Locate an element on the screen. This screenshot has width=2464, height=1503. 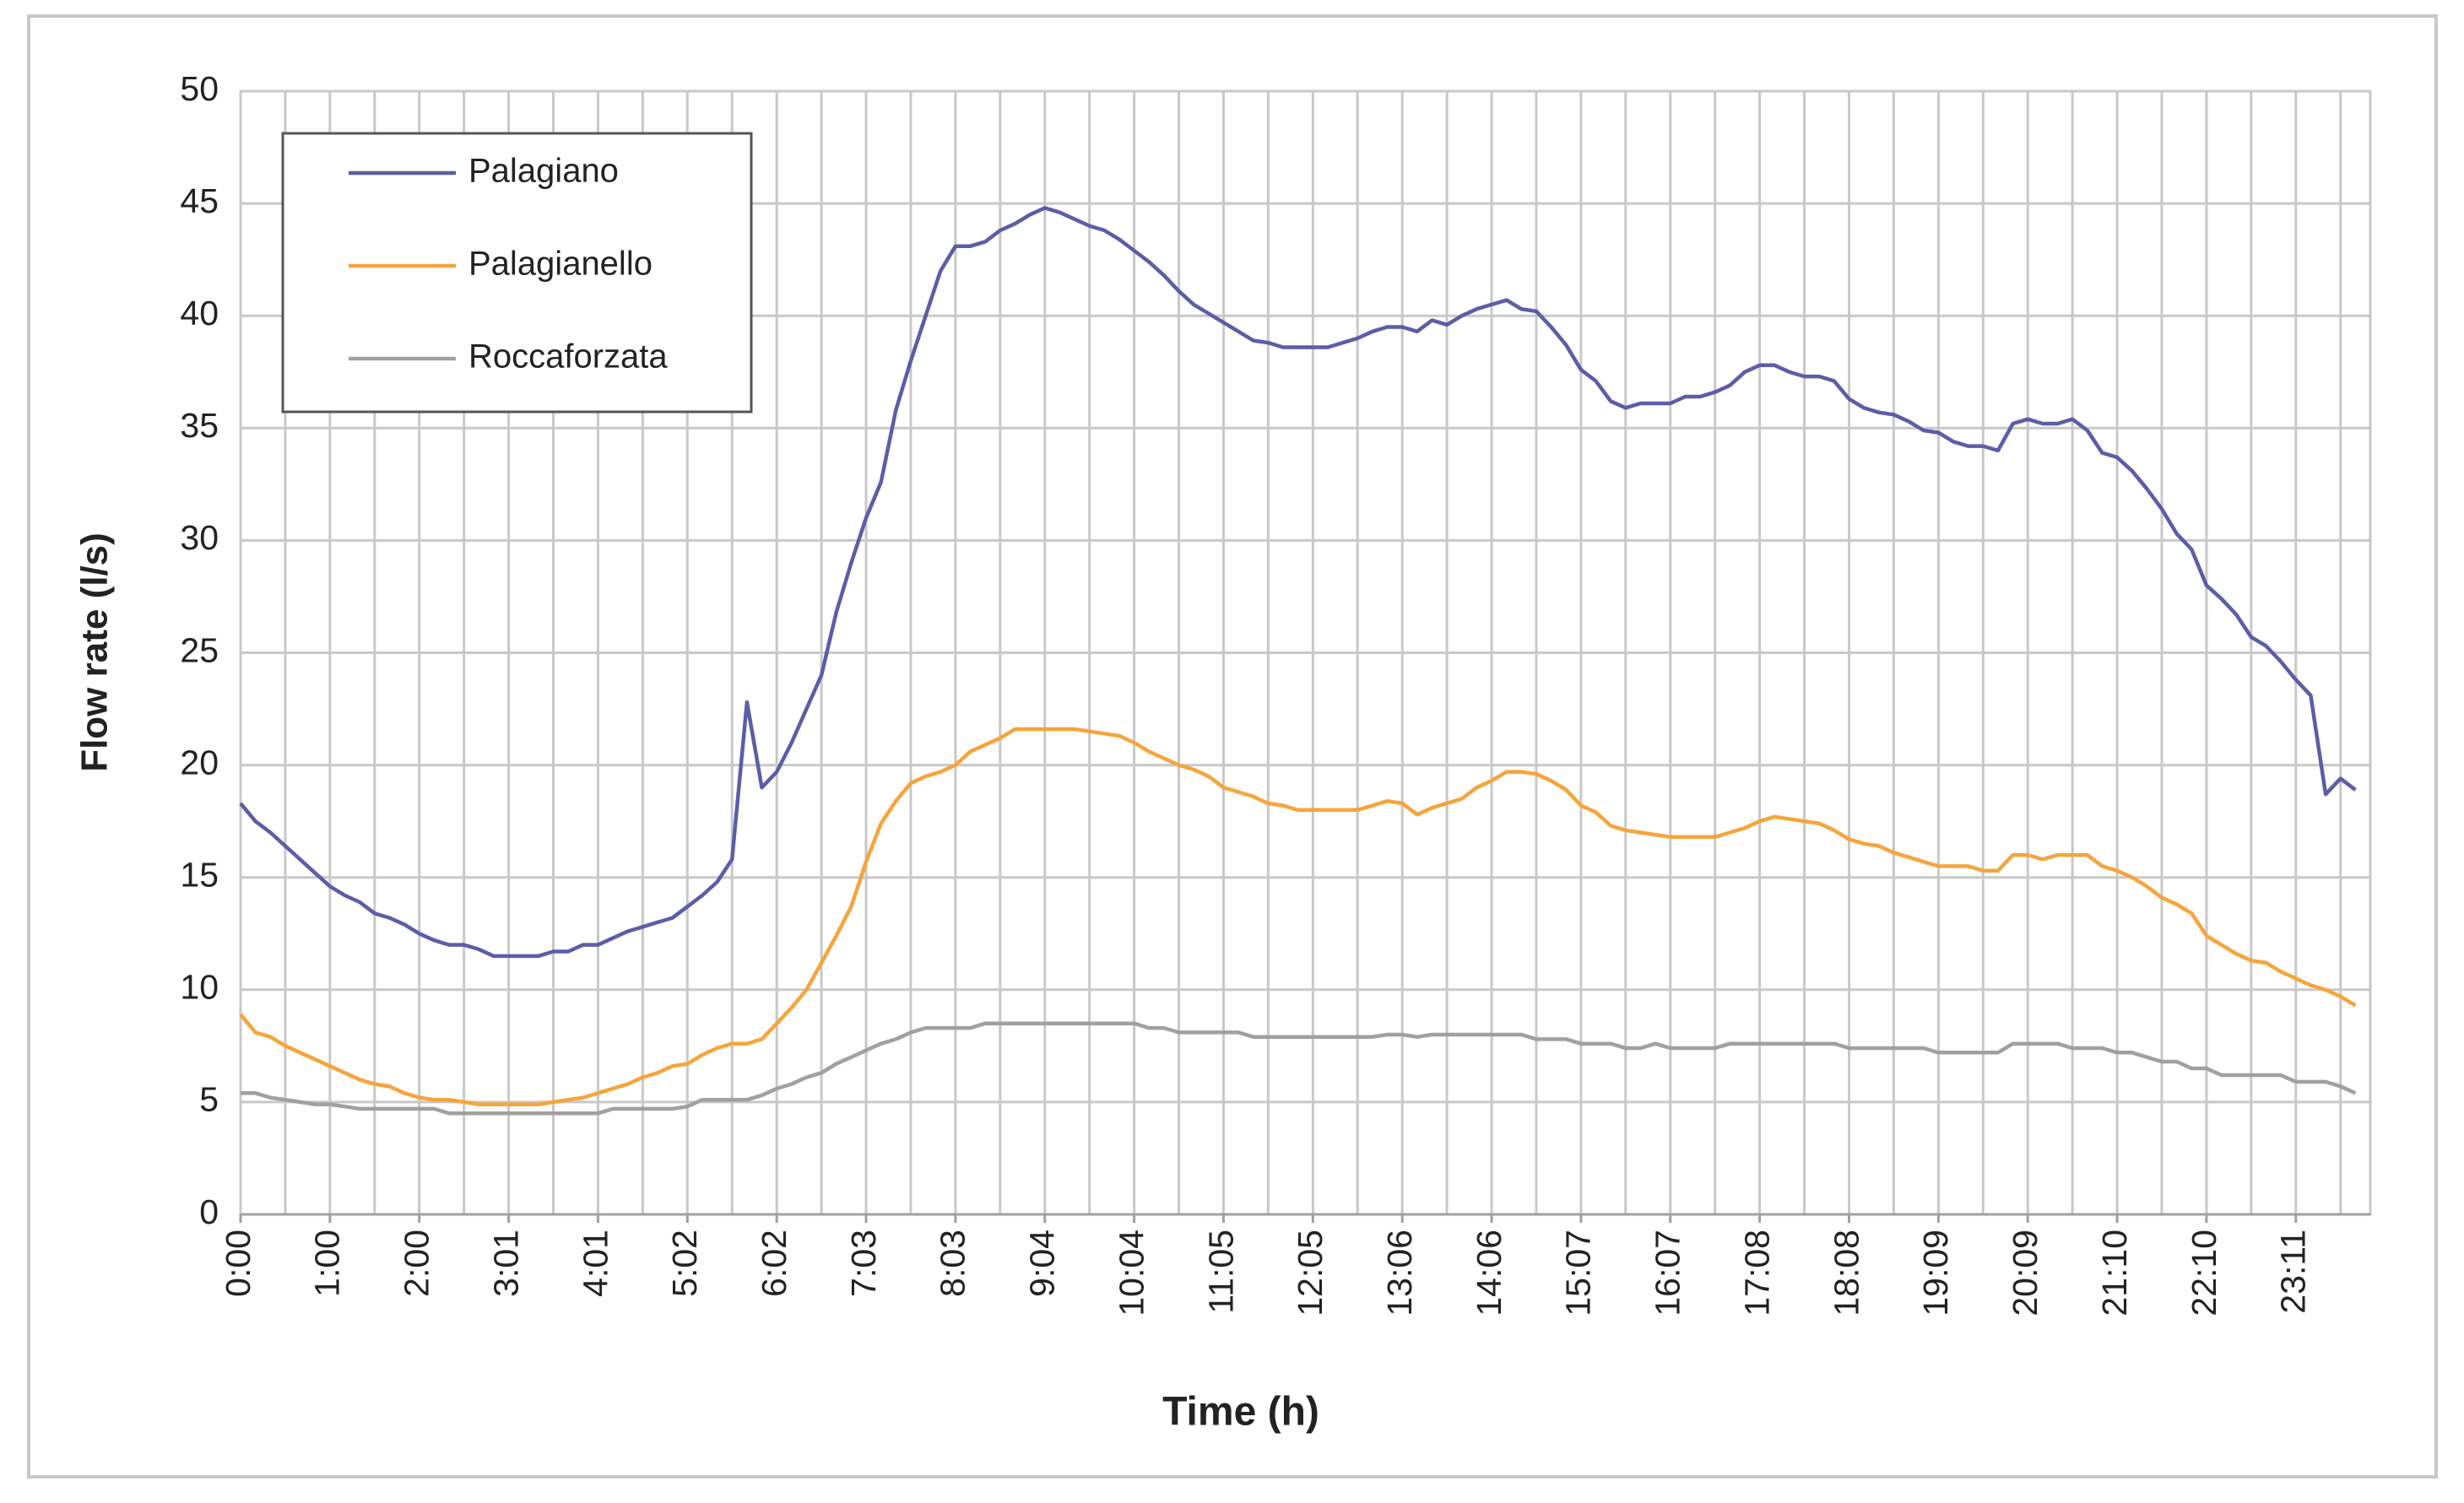
legend-label: Palagiano is located at coordinates (543, 171).